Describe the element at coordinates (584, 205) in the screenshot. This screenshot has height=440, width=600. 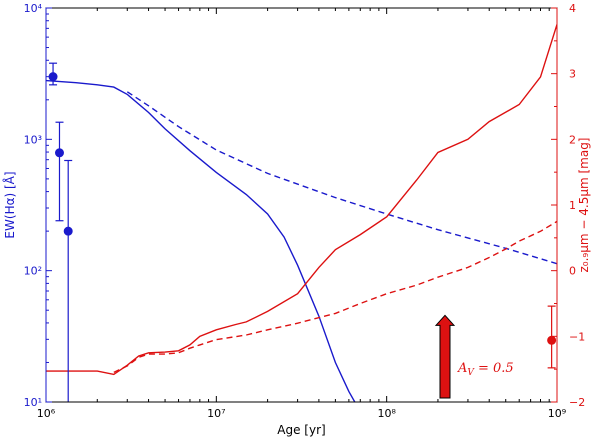
I see `right-axis-label: z₀.₉μm − 4.5μm [mag]` at that location.